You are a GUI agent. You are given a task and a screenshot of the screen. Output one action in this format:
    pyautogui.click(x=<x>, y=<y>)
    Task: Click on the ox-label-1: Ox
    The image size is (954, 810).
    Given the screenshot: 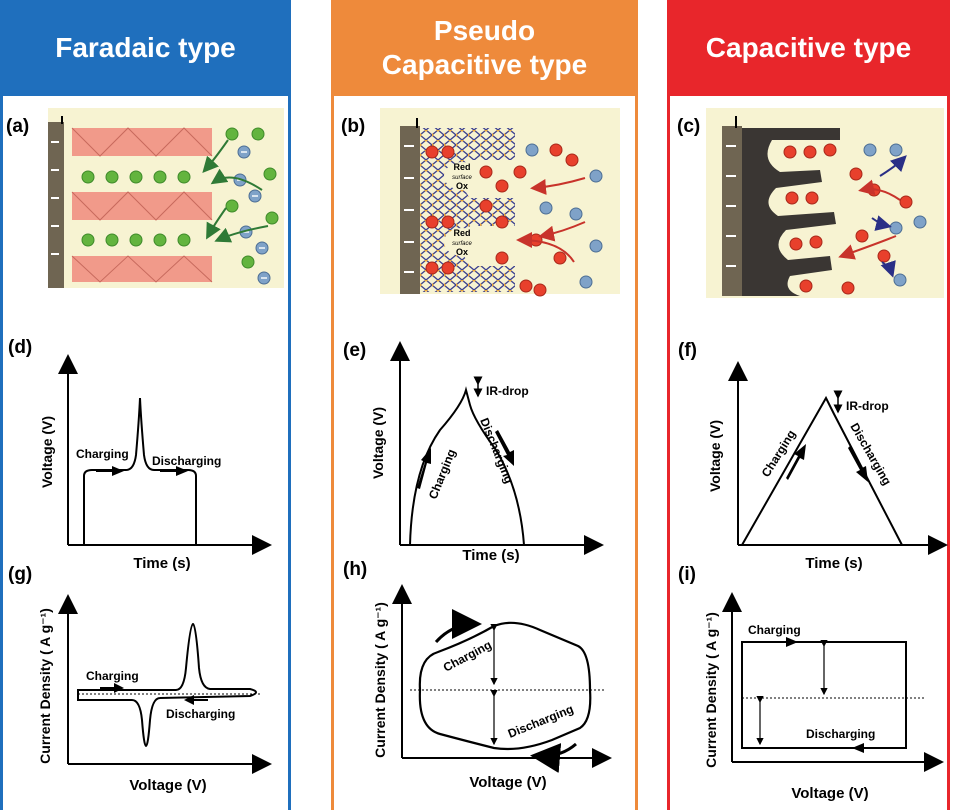 What is the action you would take?
    pyautogui.click(x=462, y=186)
    